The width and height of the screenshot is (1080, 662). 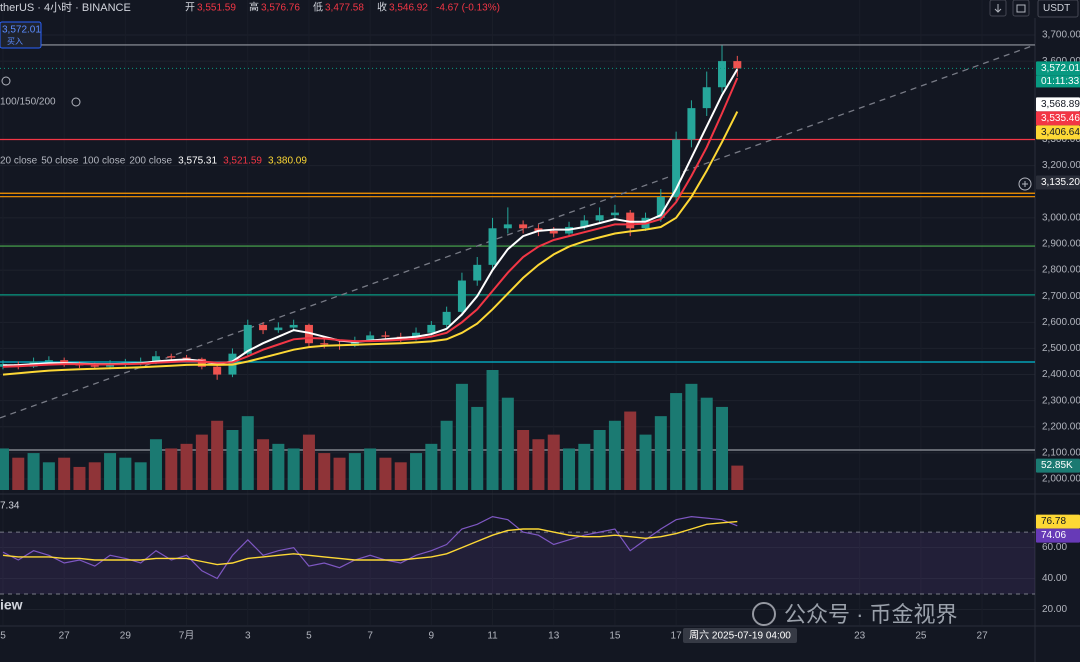 What do you see at coordinates (65, 636) in the screenshot?
I see `x-tick-label: 27` at bounding box center [65, 636].